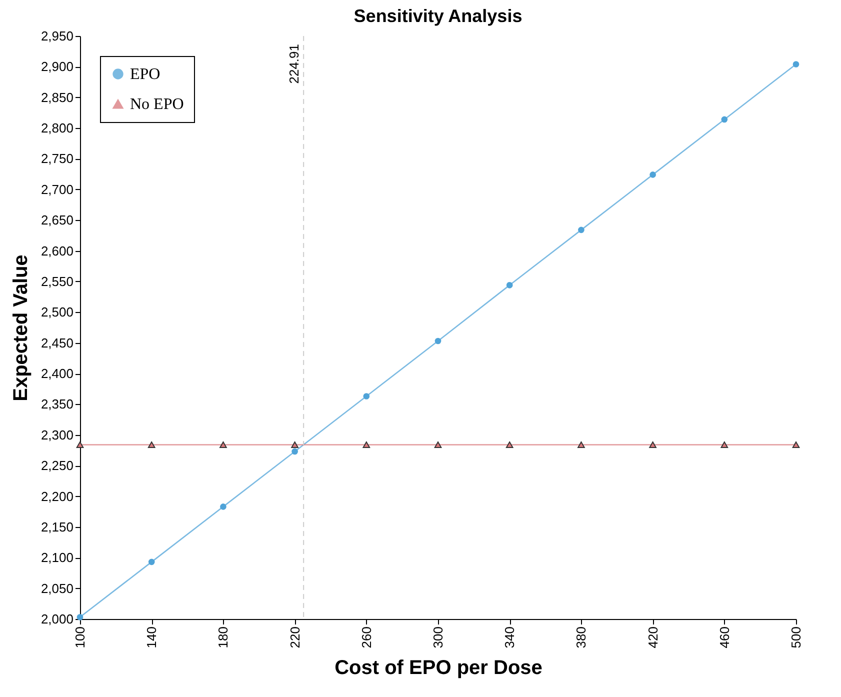  I want to click on y-tick-label: 2,300, so click(57, 434).